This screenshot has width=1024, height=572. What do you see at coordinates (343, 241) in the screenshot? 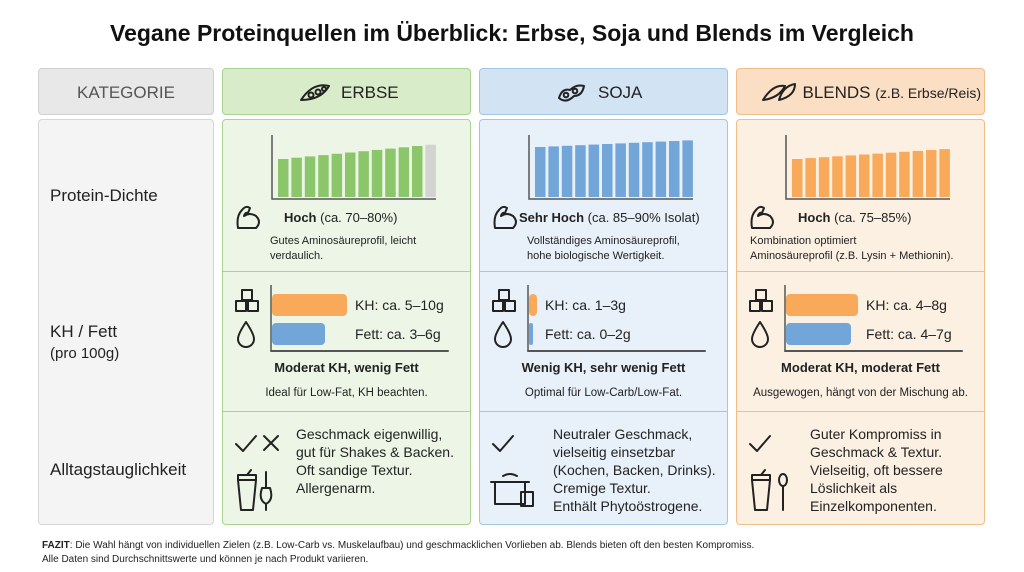
I see `protein-description: Gutes Aminosäureprofil, leicht` at bounding box center [343, 241].